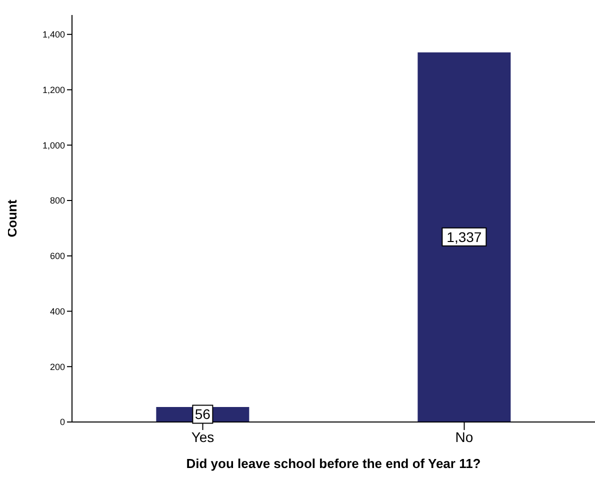  What do you see at coordinates (53, 89) in the screenshot?
I see `y-tick-label: 1,200` at bounding box center [53, 89].